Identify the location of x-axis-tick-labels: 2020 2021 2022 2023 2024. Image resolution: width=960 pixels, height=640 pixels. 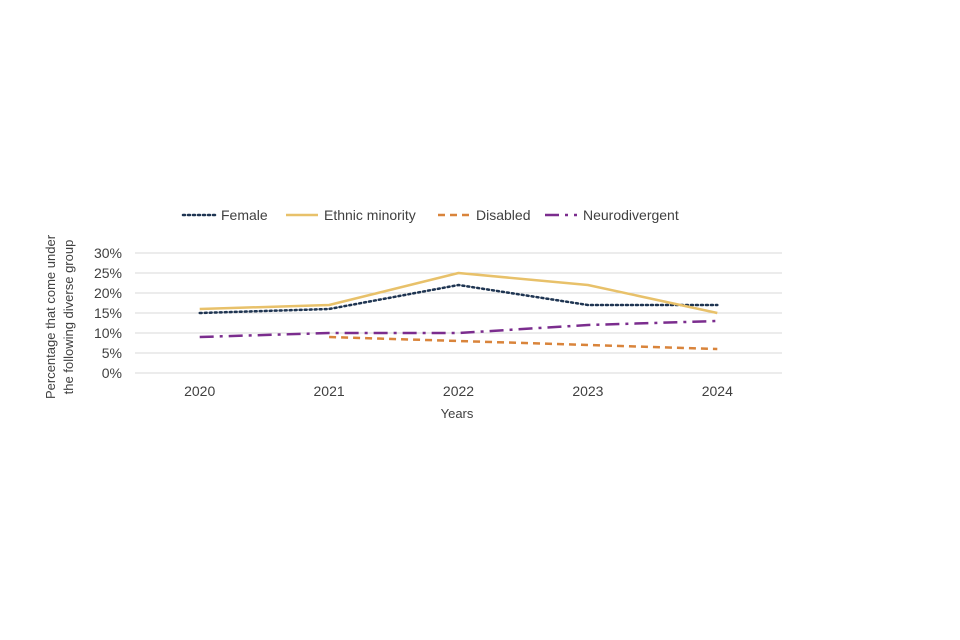
(458, 391).